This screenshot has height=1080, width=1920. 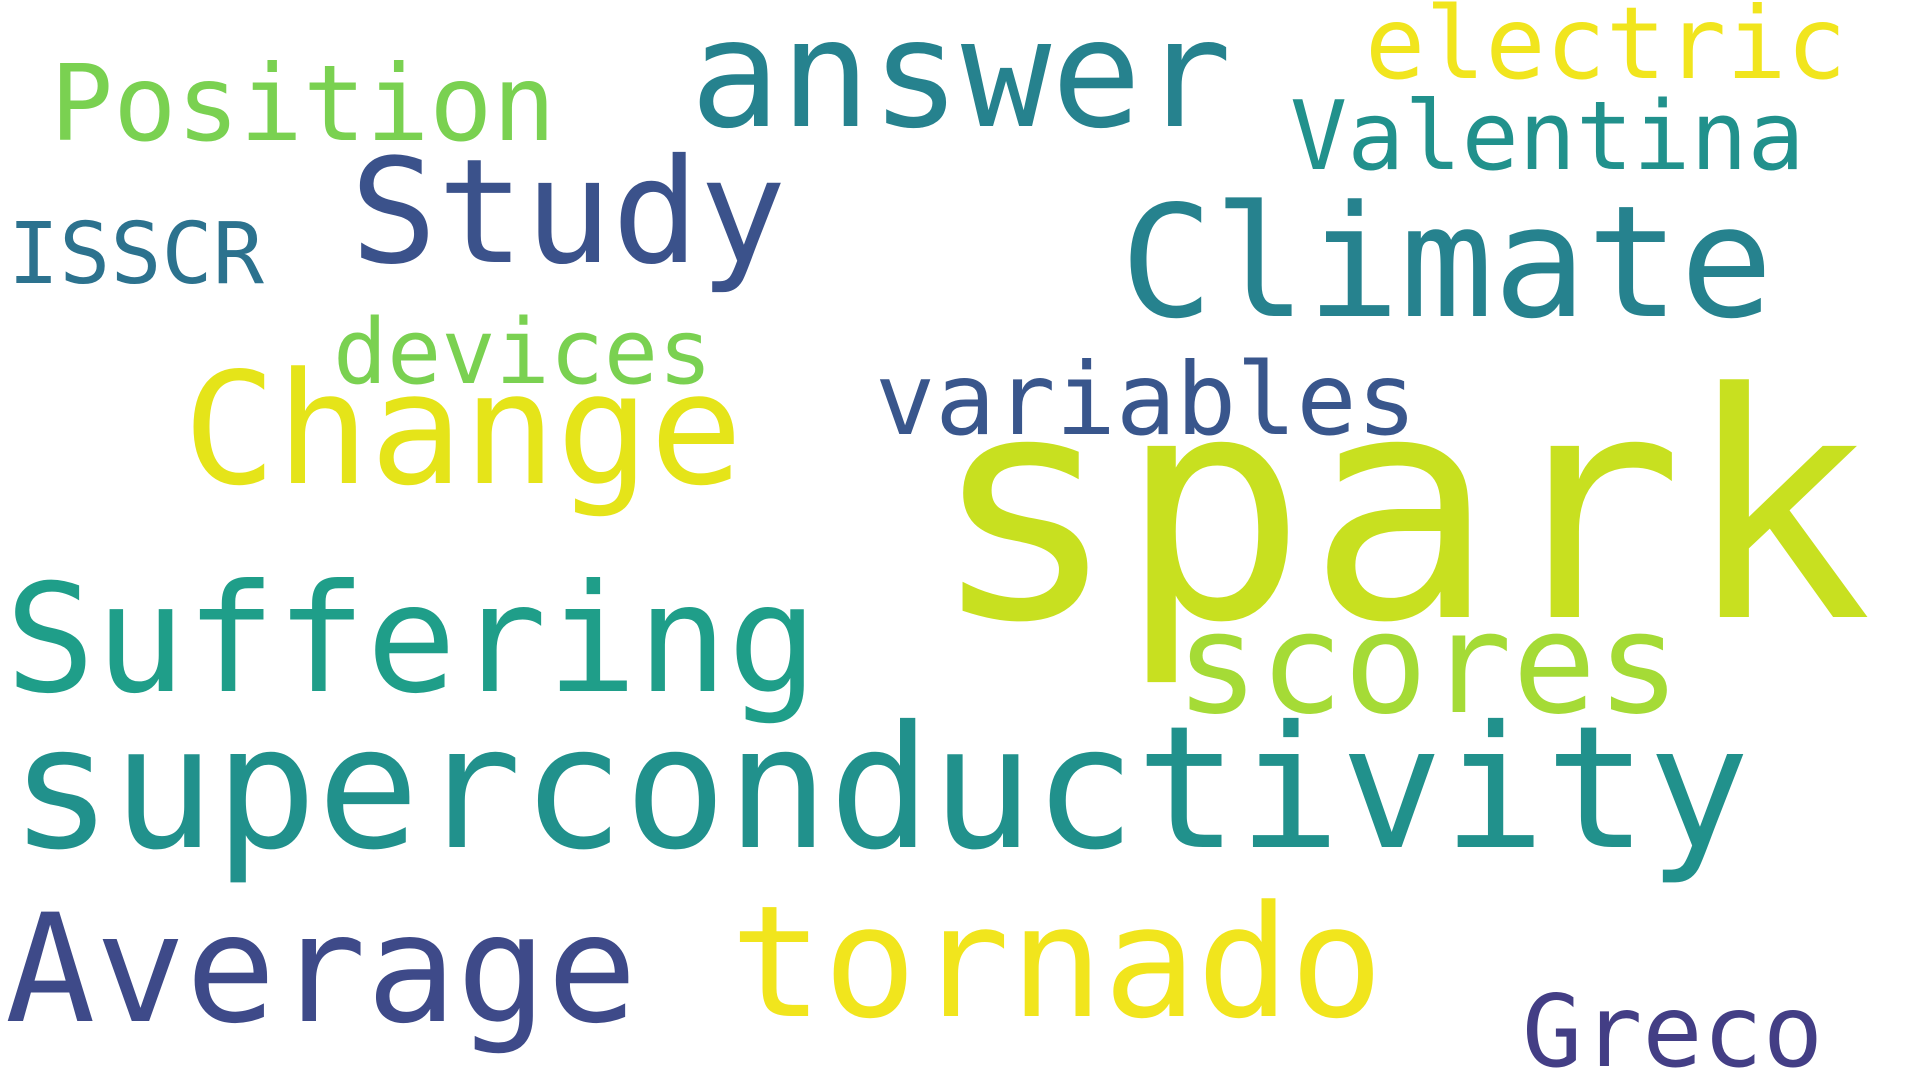 What do you see at coordinates (303, 104) in the screenshot?
I see `word-position: Position` at bounding box center [303, 104].